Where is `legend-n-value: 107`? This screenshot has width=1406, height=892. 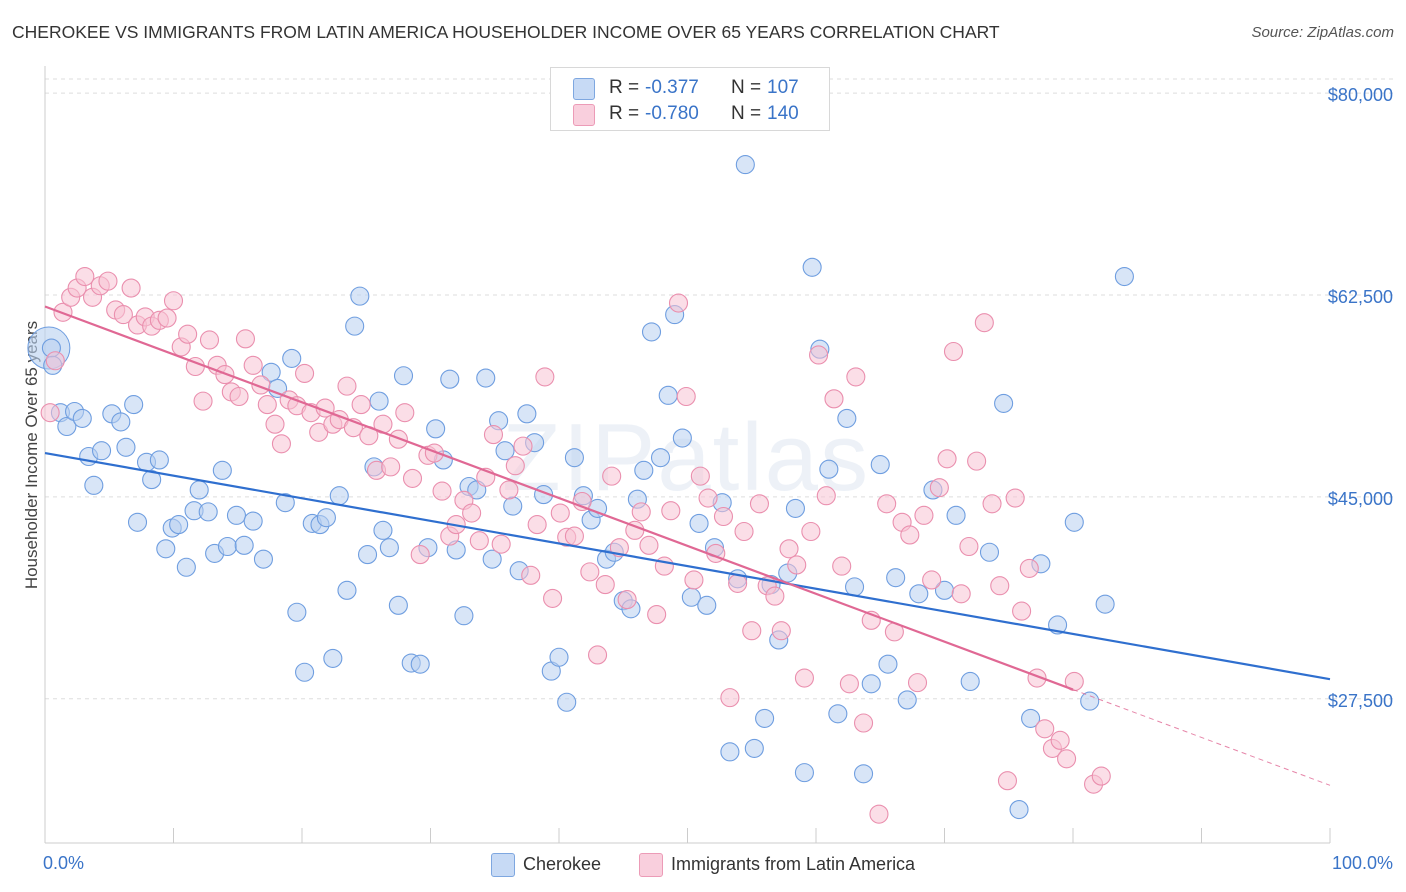 legend-n-value: 107 is located at coordinates (783, 87).